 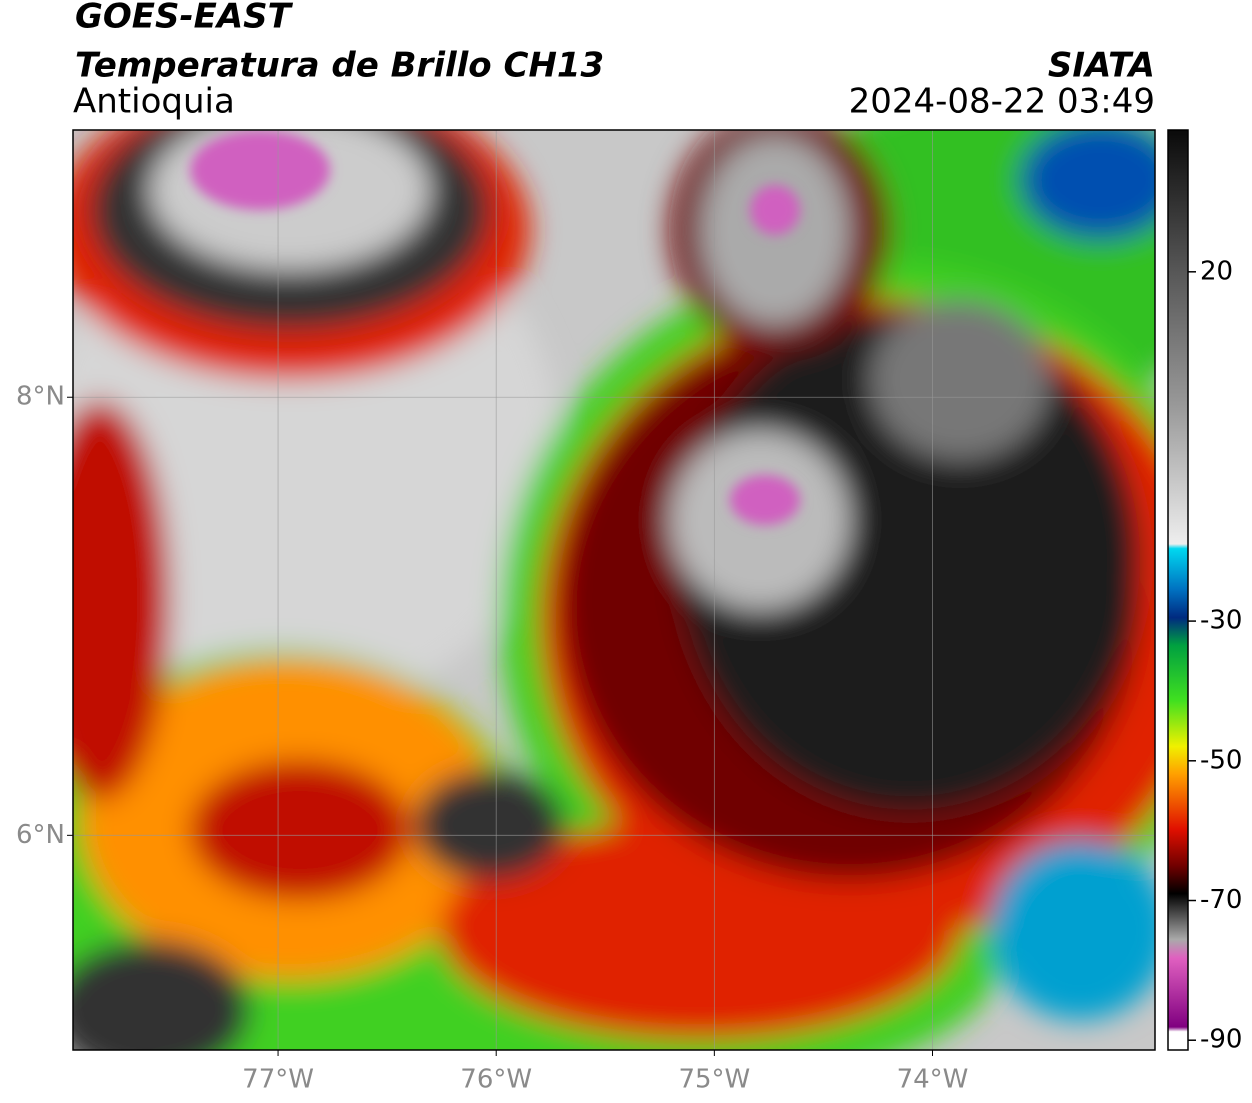 What do you see at coordinates (40, 397) in the screenshot?
I see `y-tick-label: 8°N` at bounding box center [40, 397].